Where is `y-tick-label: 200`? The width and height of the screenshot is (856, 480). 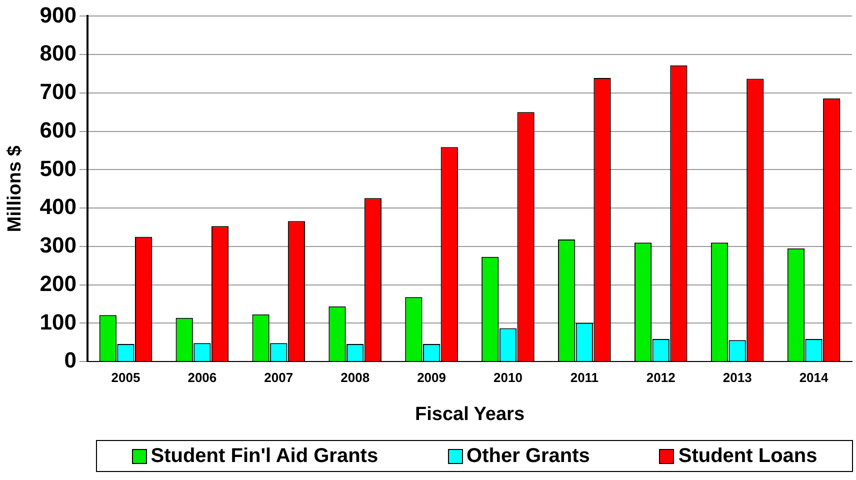 y-tick-label: 200 is located at coordinates (58, 283).